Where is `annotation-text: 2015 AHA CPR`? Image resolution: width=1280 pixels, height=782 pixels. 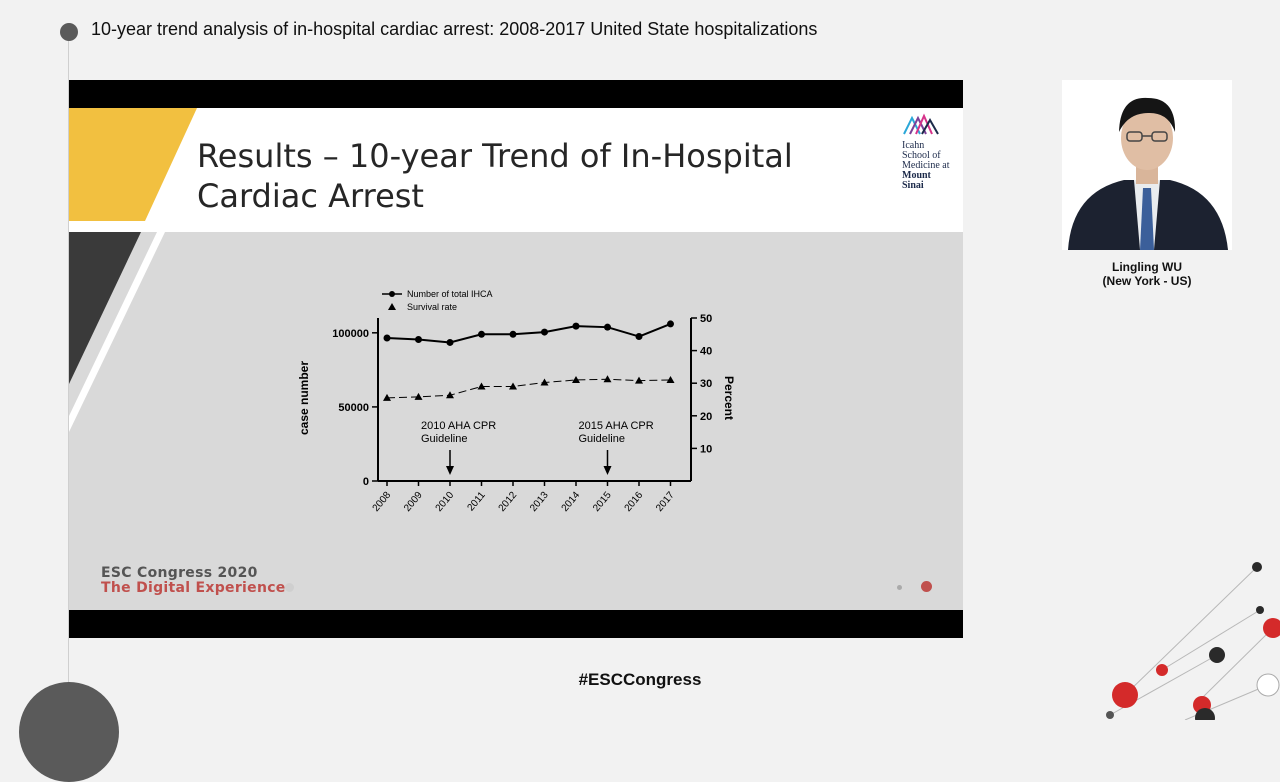 annotation-text: 2015 AHA CPR is located at coordinates (616, 426).